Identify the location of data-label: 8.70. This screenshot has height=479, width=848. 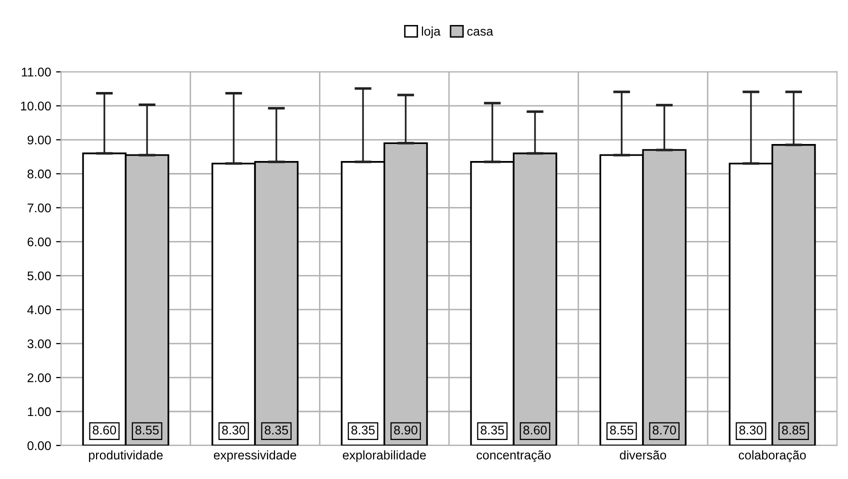
(664, 430).